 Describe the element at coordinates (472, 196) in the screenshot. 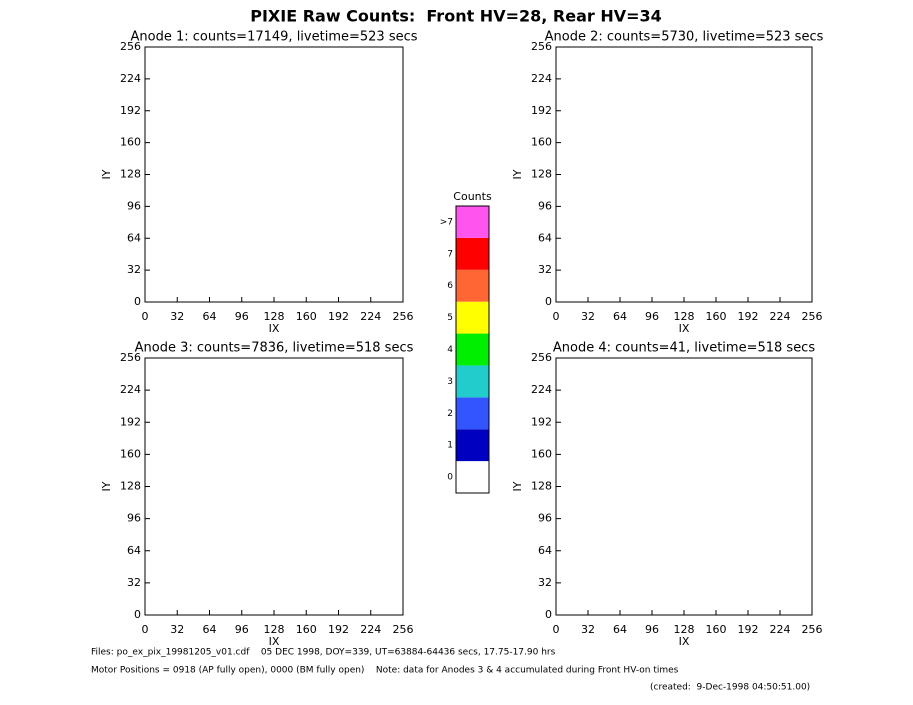

I see `colorbar-title: Counts` at that location.